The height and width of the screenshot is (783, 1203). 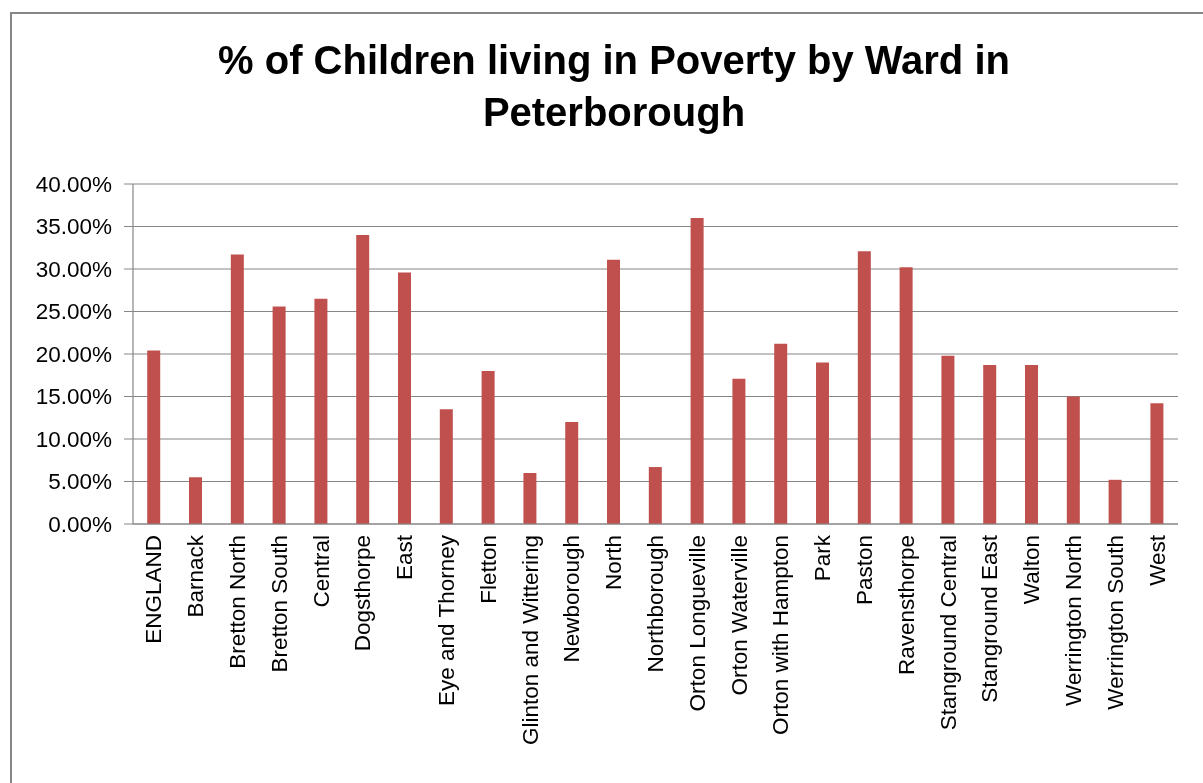 I want to click on x-tick-label: Stanground Central, so click(x=948, y=633).